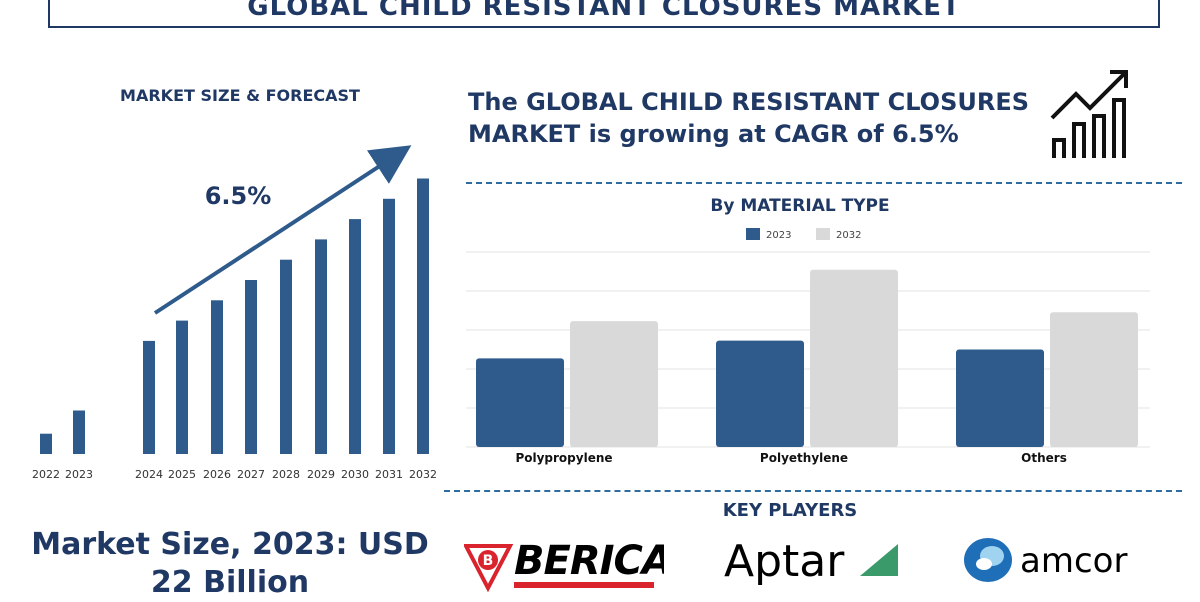 The width and height of the screenshot is (1200, 602). What do you see at coordinates (1000, 398) in the screenshot?
I see `material-bar-others-2023` at bounding box center [1000, 398].